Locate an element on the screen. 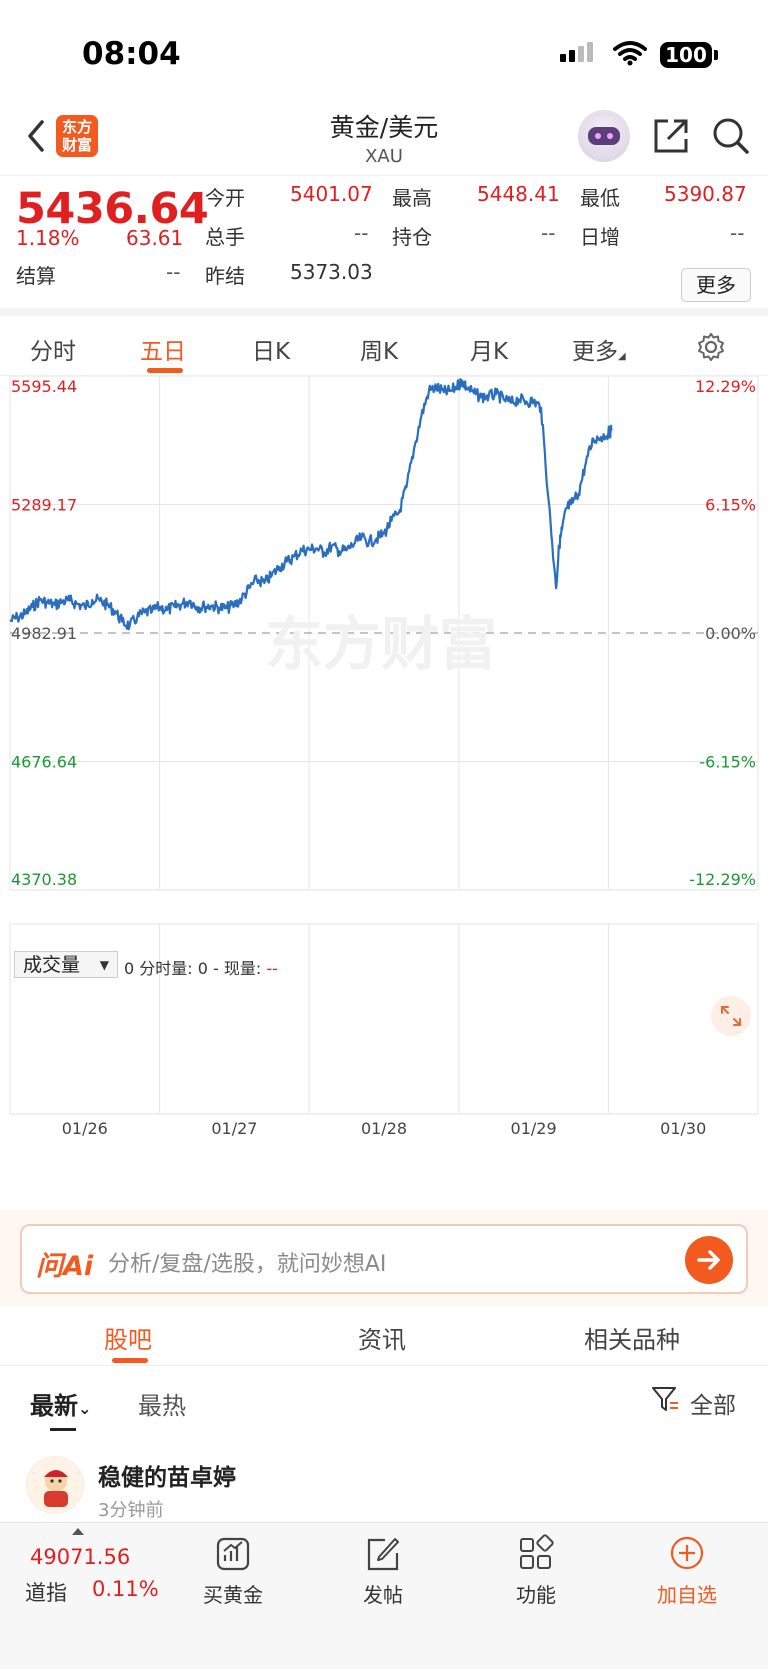 The image size is (768, 1669). volume-info: 0 分时量: 0 - 现量: -- is located at coordinates (201, 967).